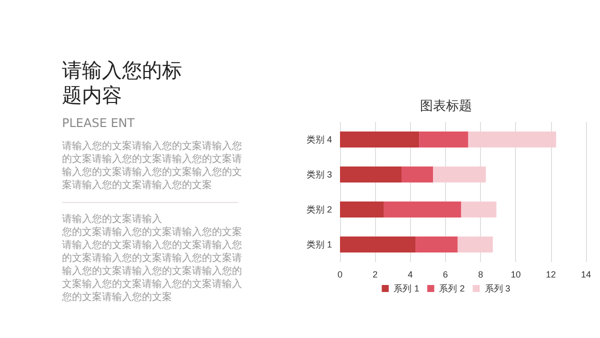 This screenshot has height=338, width=600. What do you see at coordinates (319, 245) in the screenshot?
I see `y-tick-label: 类别 1` at bounding box center [319, 245].